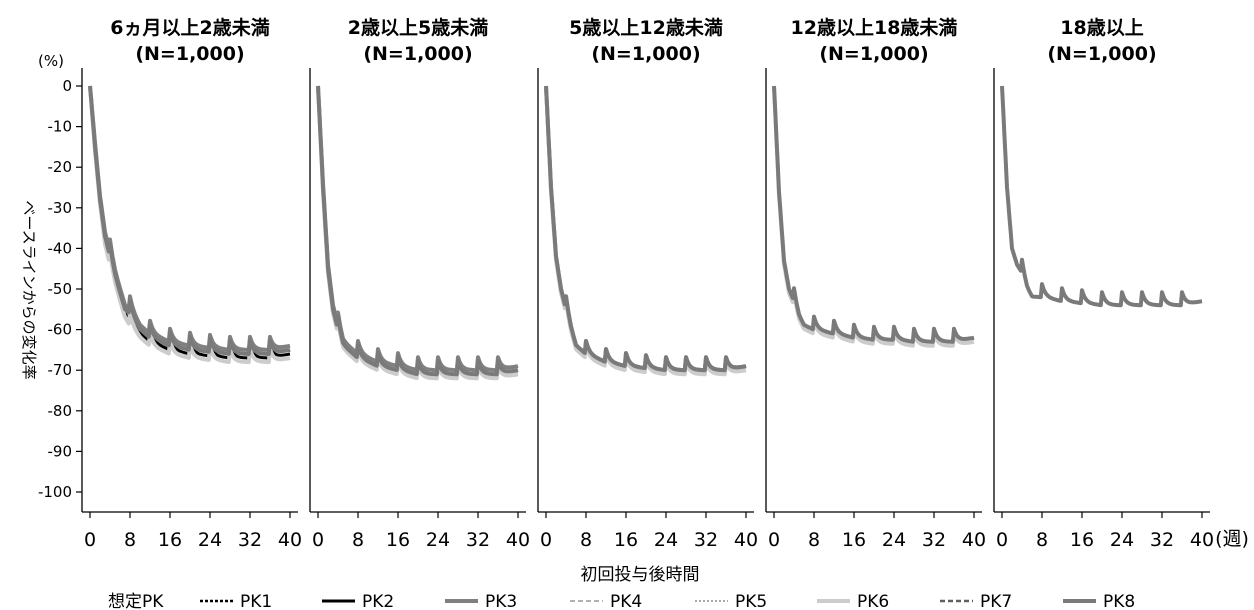 The image size is (1254, 610). What do you see at coordinates (378, 601) in the screenshot?
I see `legend-label: PK2` at bounding box center [378, 601].